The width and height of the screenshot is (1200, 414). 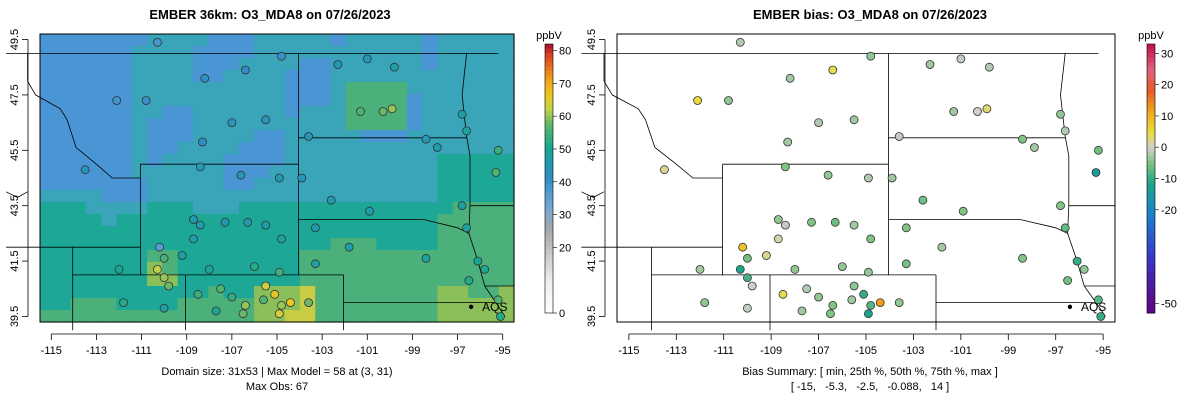 What do you see at coordinates (549, 178) in the screenshot?
I see `colorbar-frame` at bounding box center [549, 178].